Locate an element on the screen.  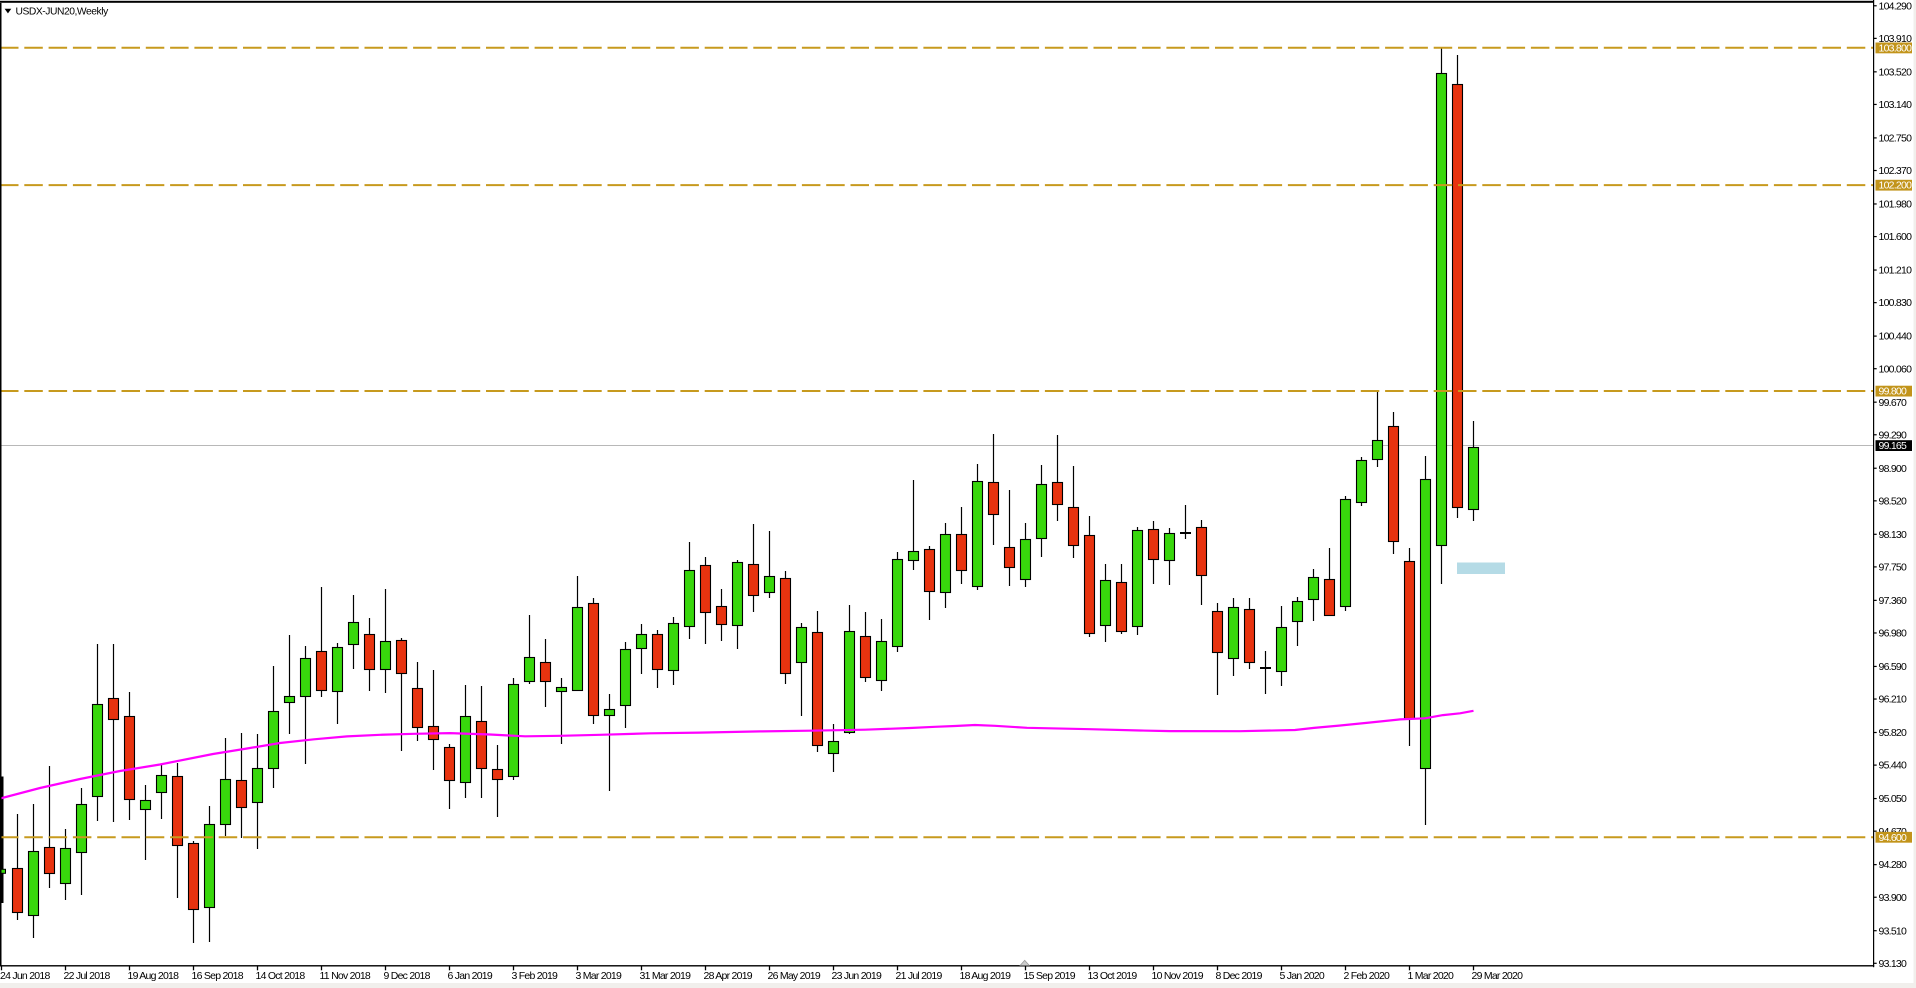
svg-text: 99.165 is located at coordinates (1893, 446).